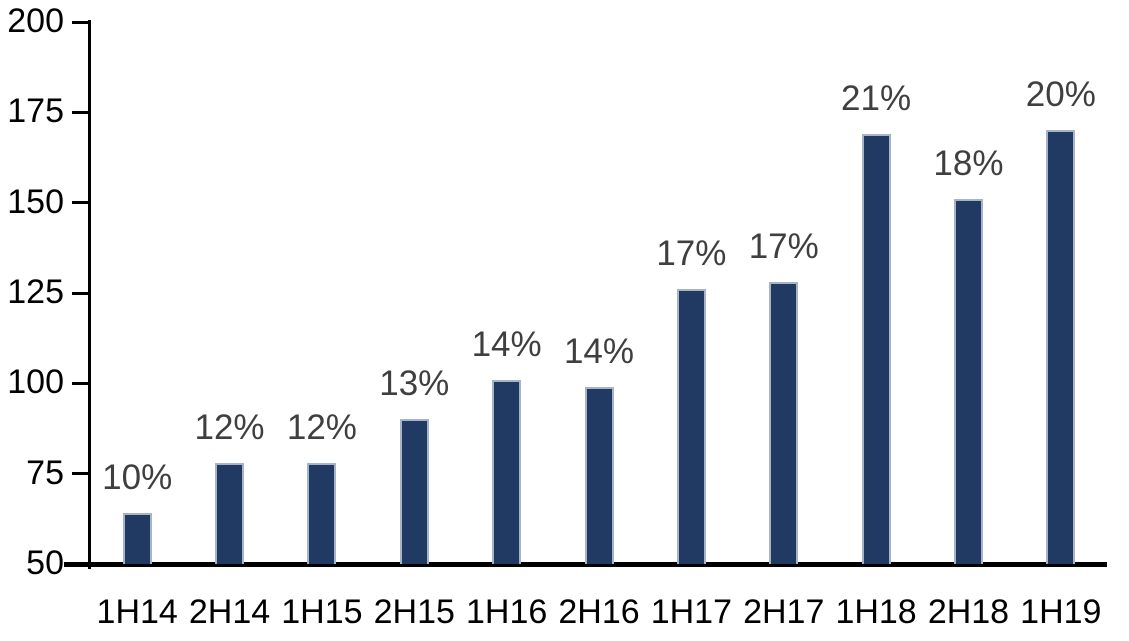 This screenshot has width=1129, height=641. I want to click on y-tick-label: 100, so click(35, 382).